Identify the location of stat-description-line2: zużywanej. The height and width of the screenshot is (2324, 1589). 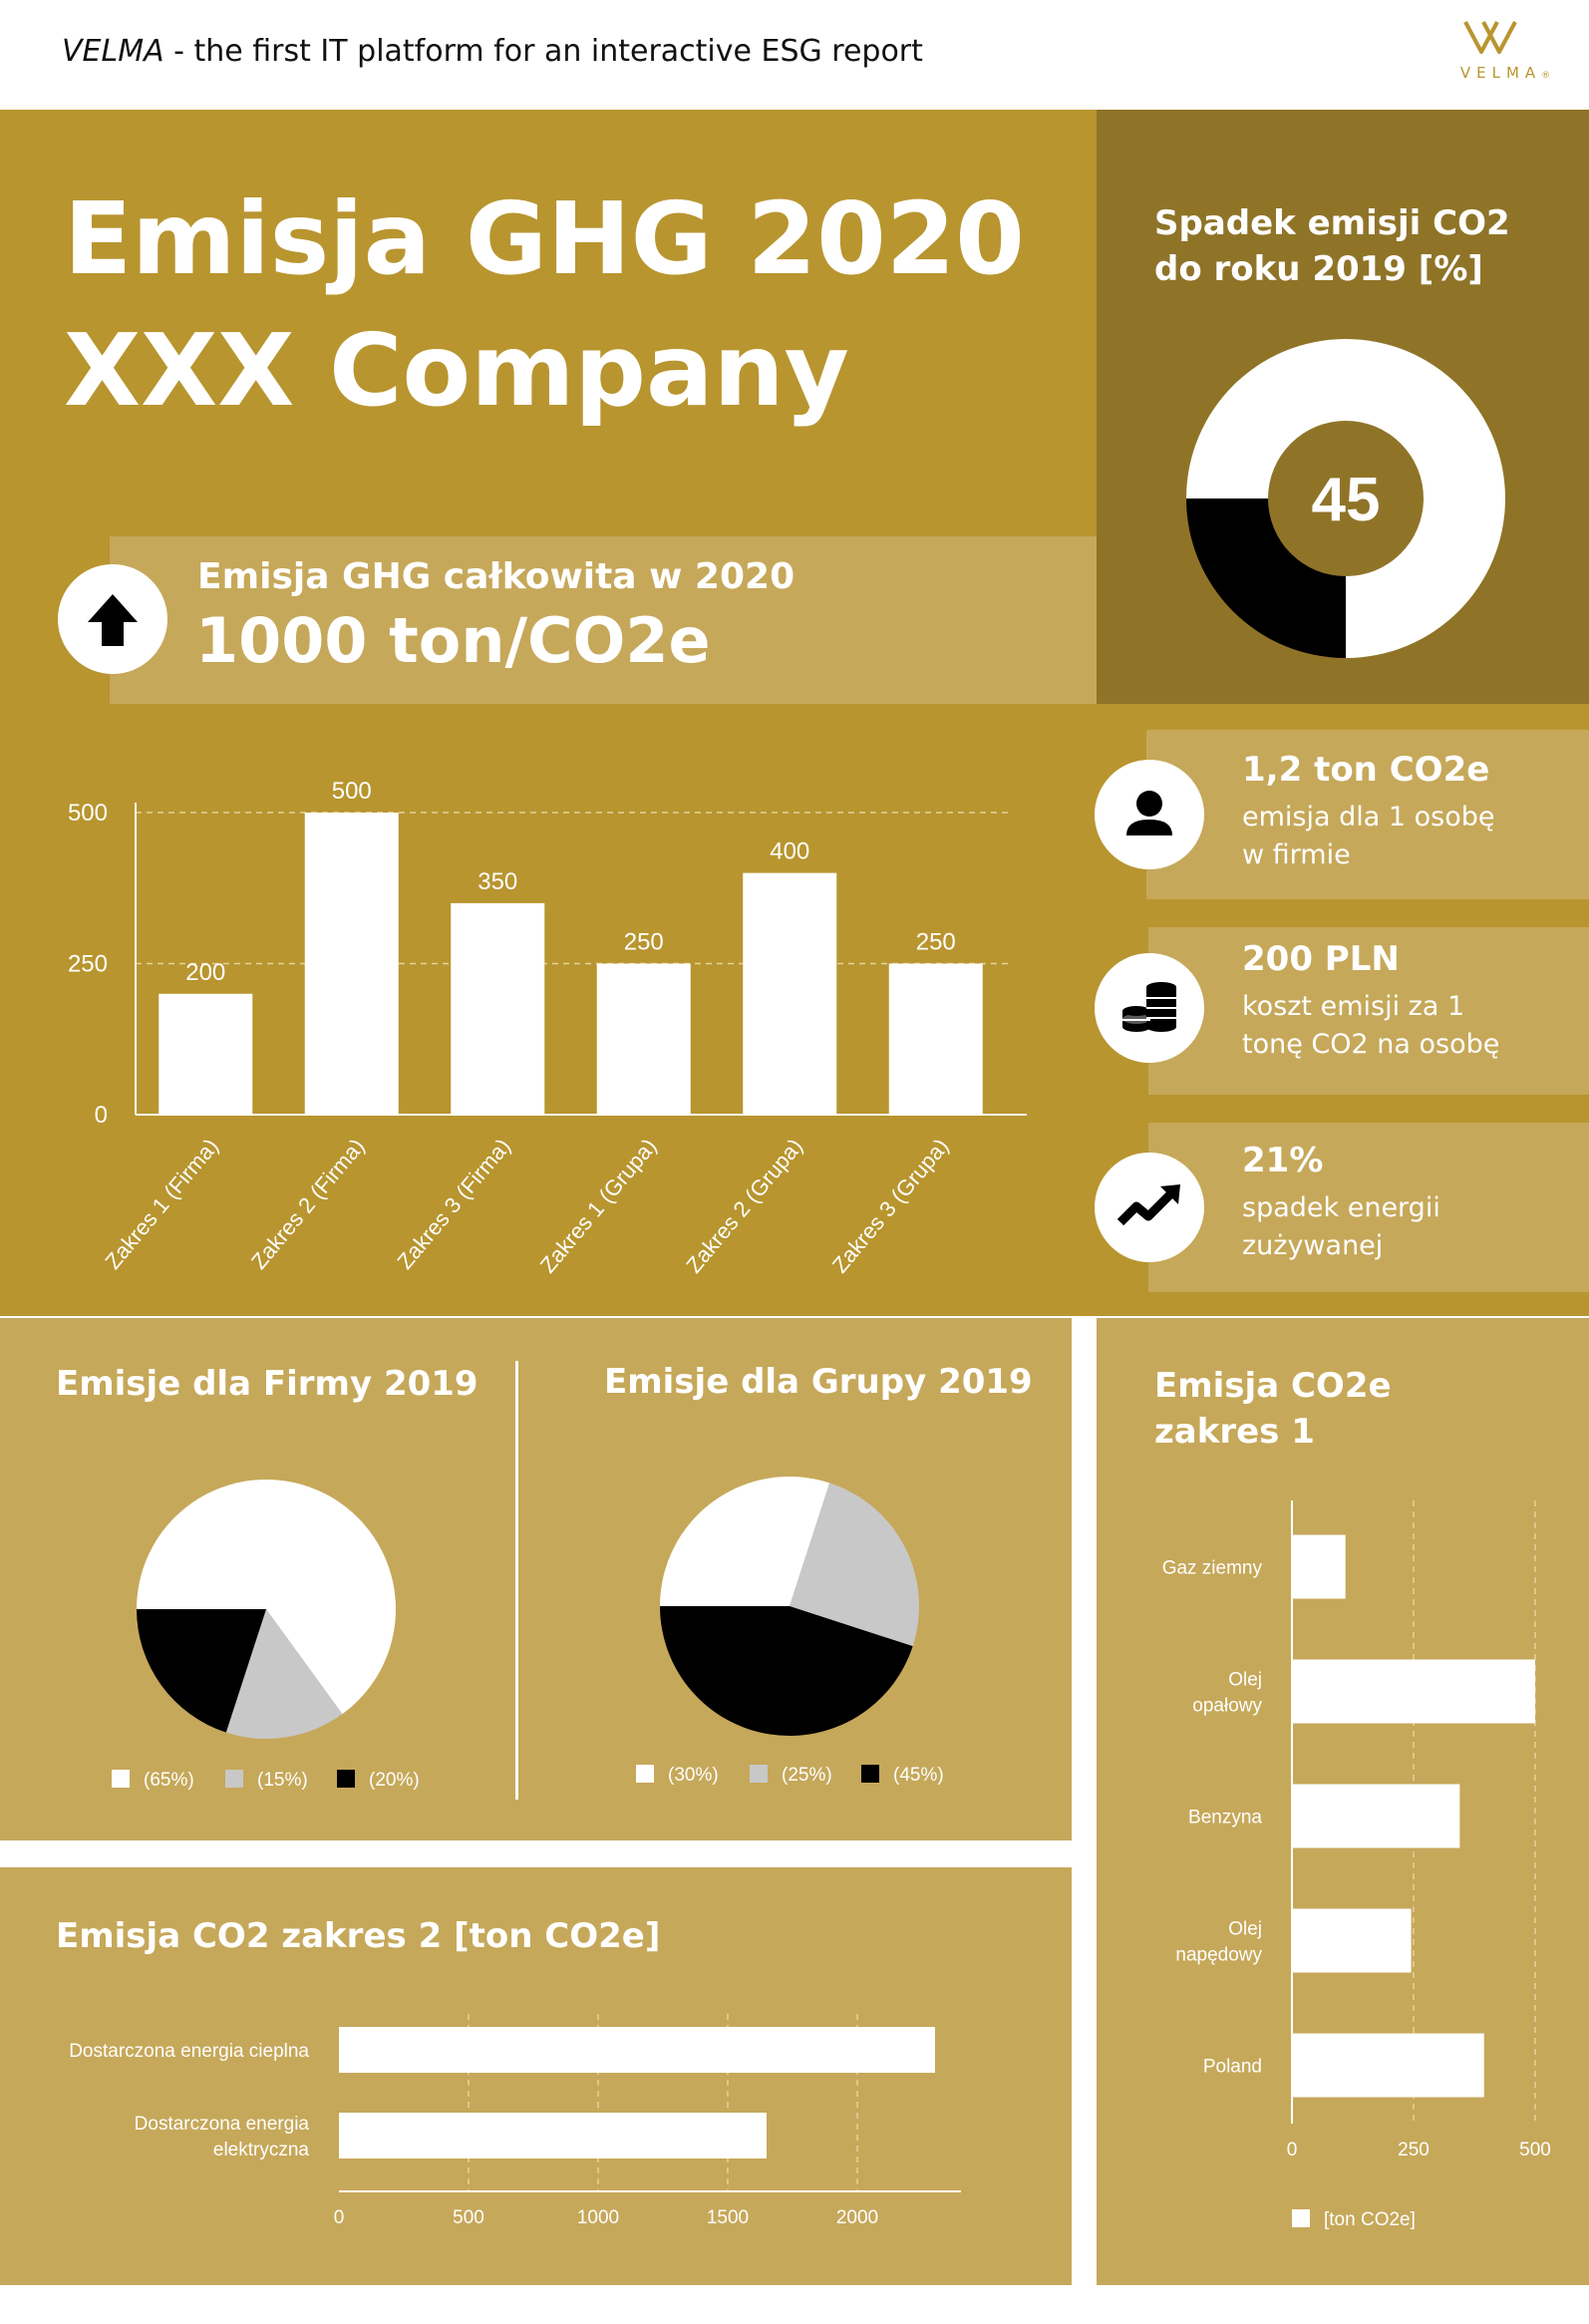
(1313, 1245).